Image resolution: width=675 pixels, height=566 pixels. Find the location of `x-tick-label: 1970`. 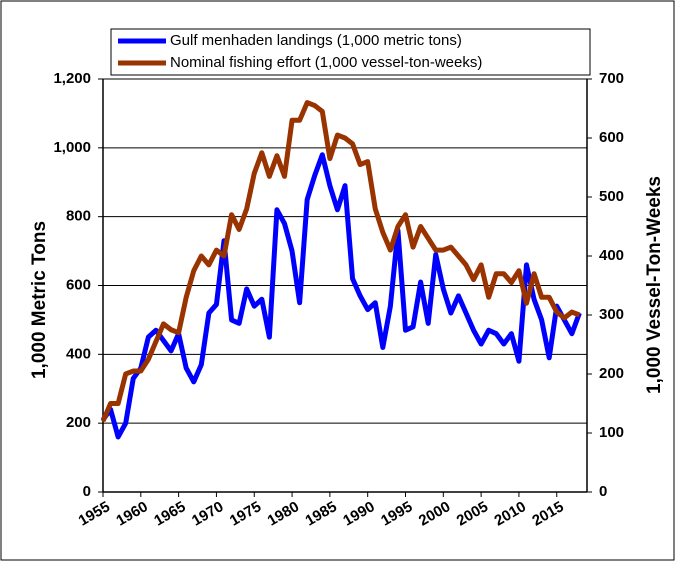

x-tick-label: 1970 is located at coordinates (207, 513).